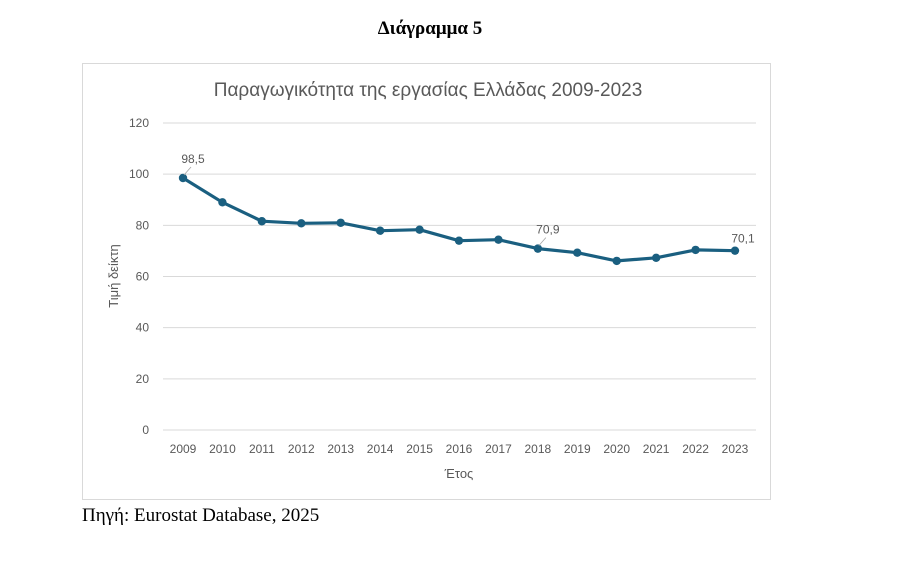  What do you see at coordinates (139, 174) in the screenshot?
I see `y-tick-label: 100` at bounding box center [139, 174].